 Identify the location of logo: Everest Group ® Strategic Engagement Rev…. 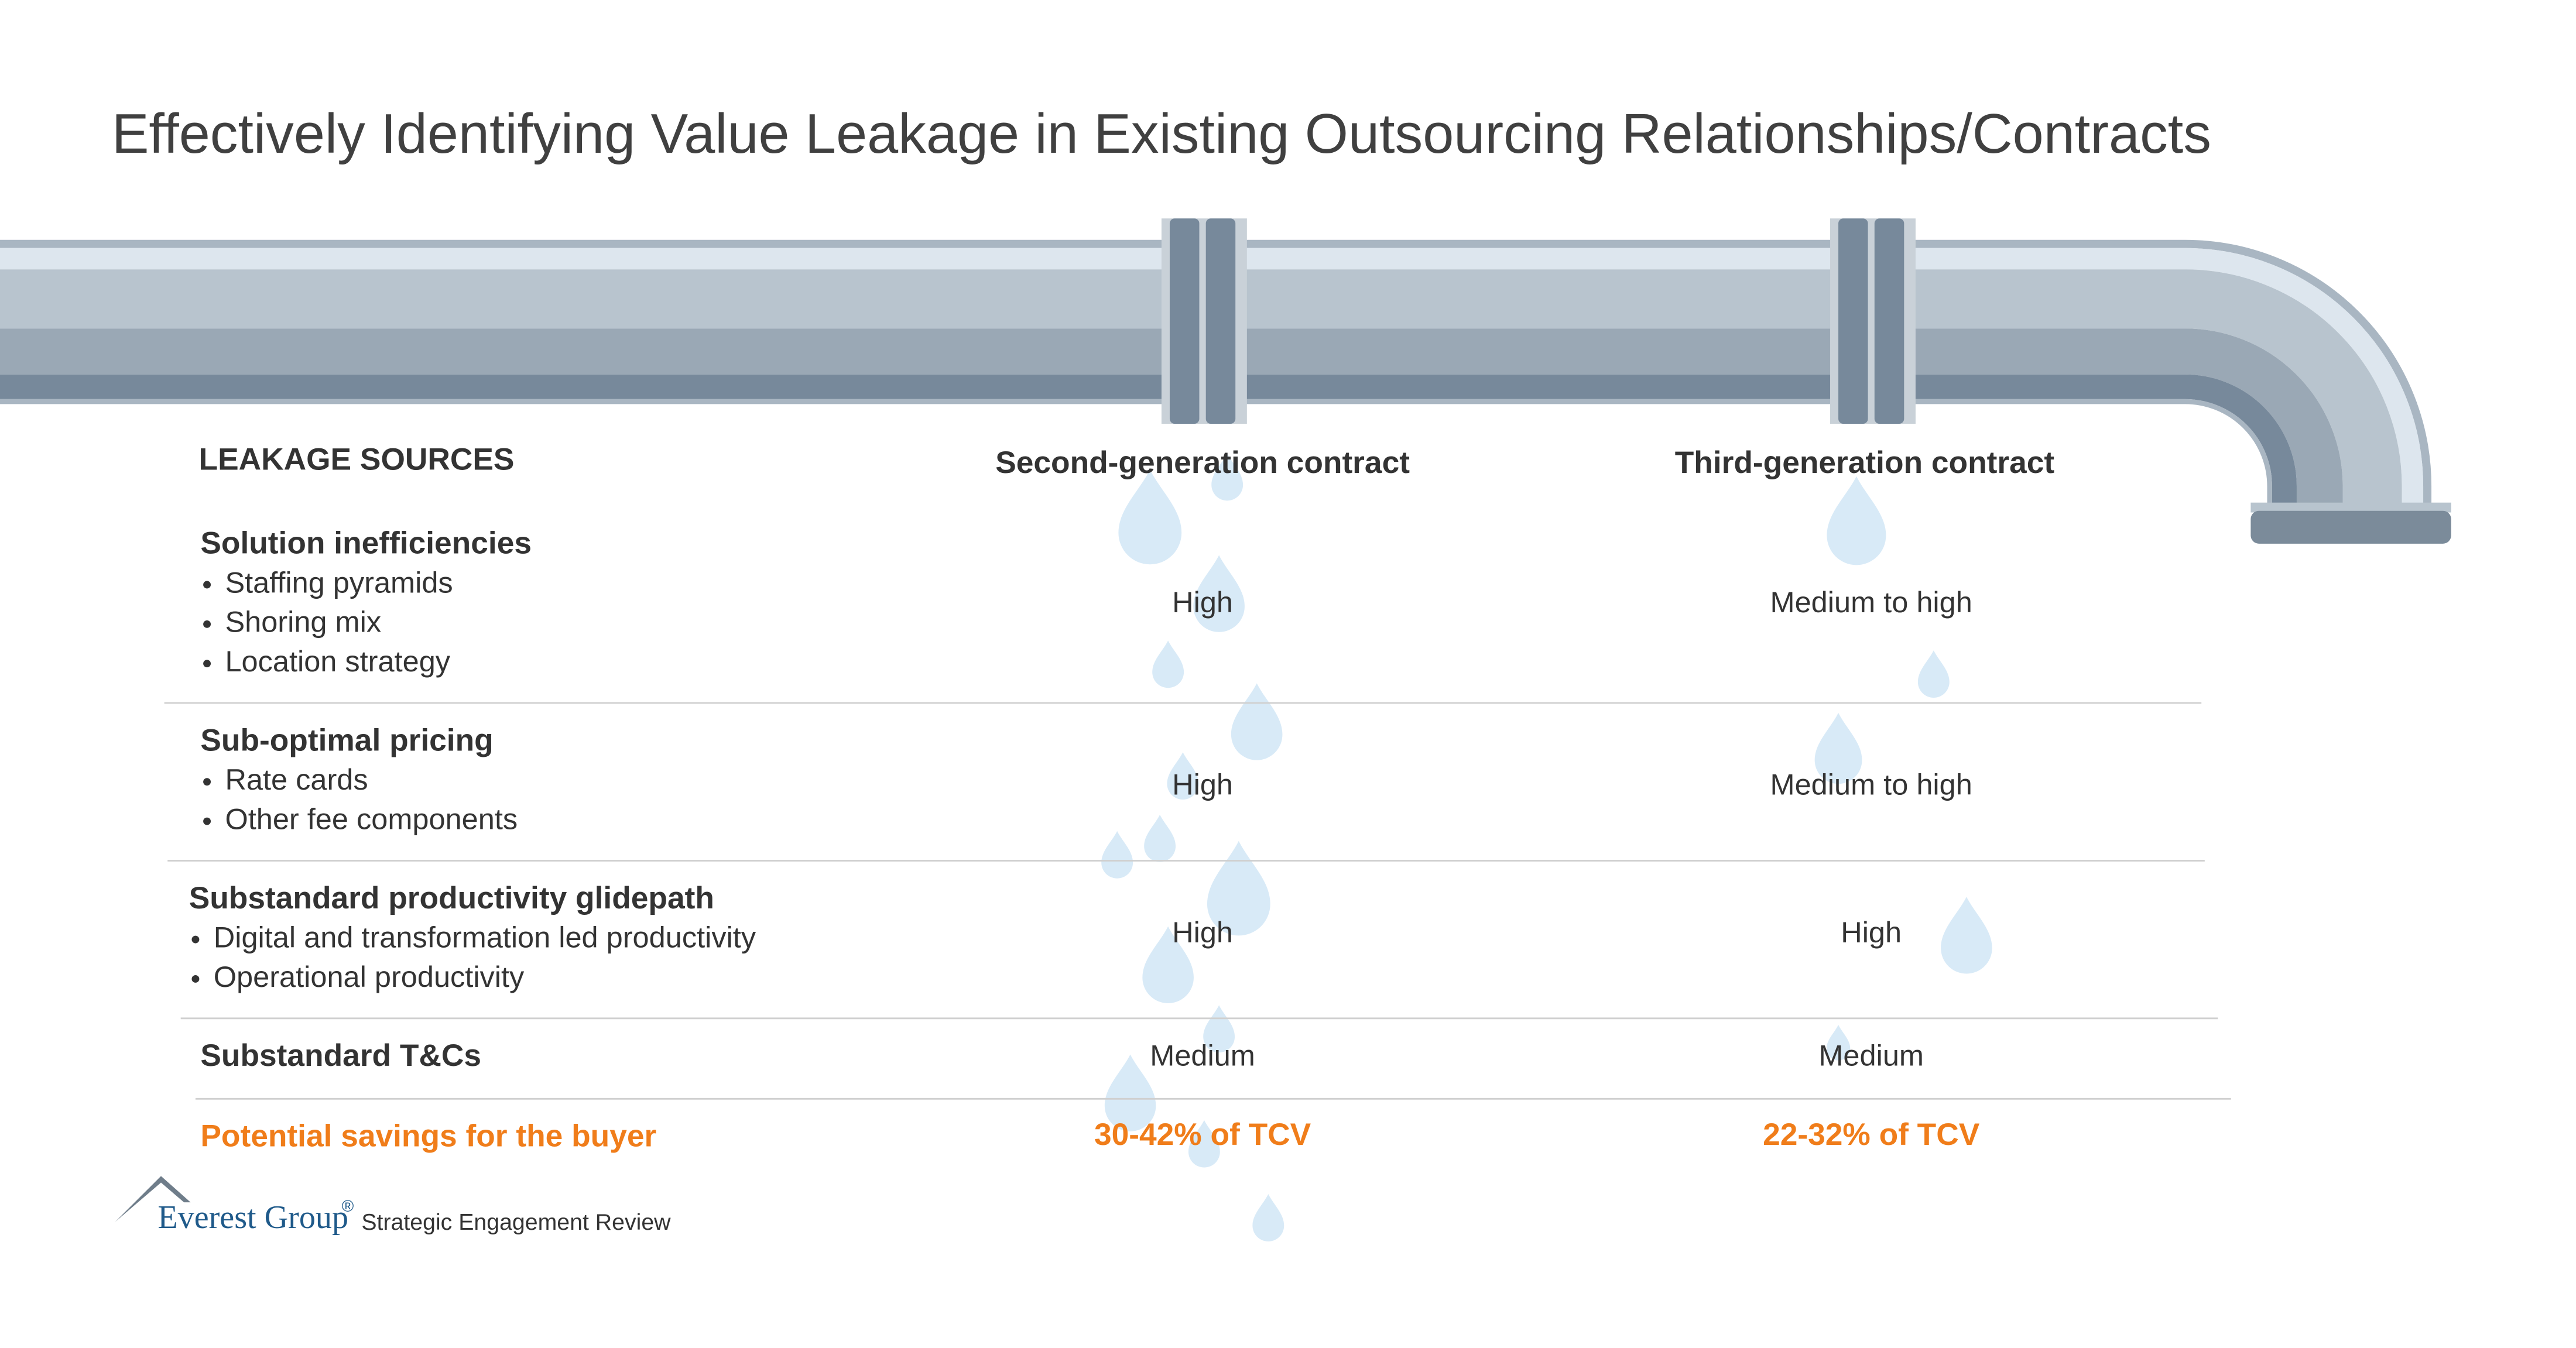
(393, 1206).